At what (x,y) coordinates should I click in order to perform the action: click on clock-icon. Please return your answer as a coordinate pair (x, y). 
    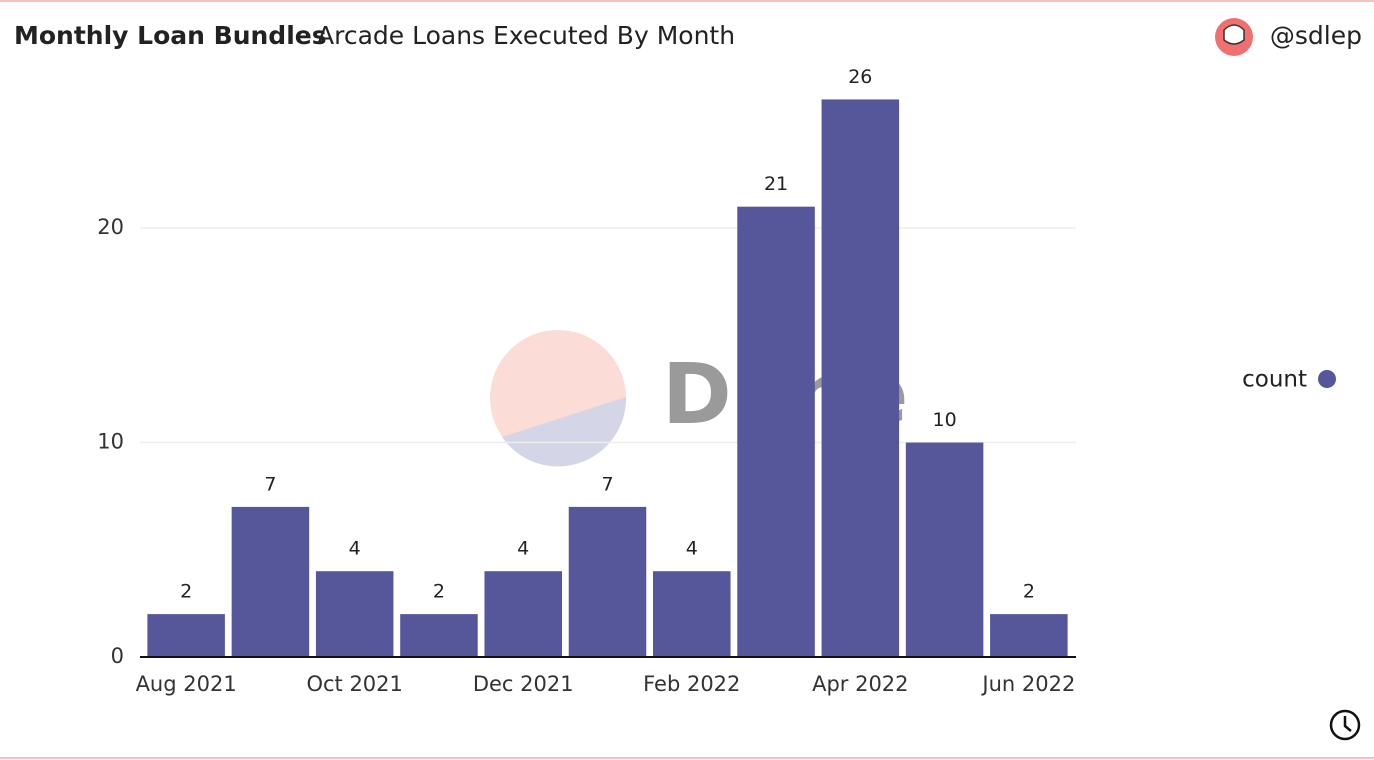
    Looking at the image, I should click on (1345, 725).